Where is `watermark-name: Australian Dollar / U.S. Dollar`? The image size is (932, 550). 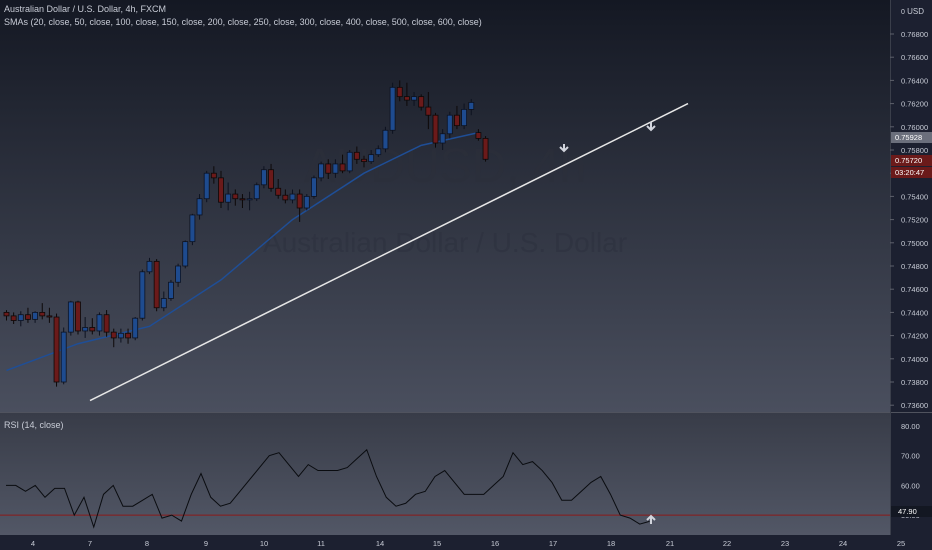
watermark-name: Australian Dollar / U.S. Dollar is located at coordinates (445, 242).